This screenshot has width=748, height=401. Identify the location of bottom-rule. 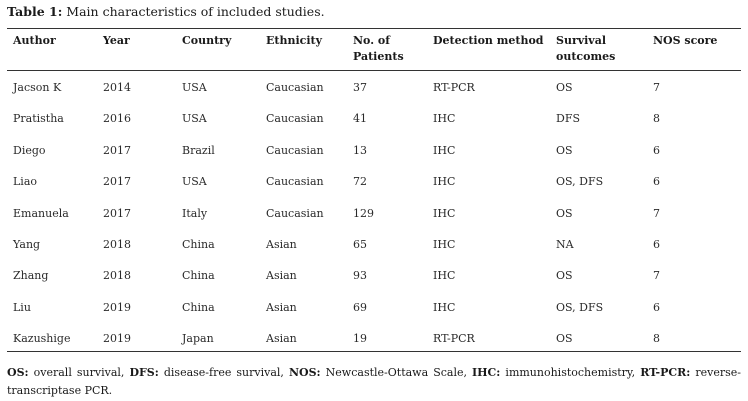
(374, 351).